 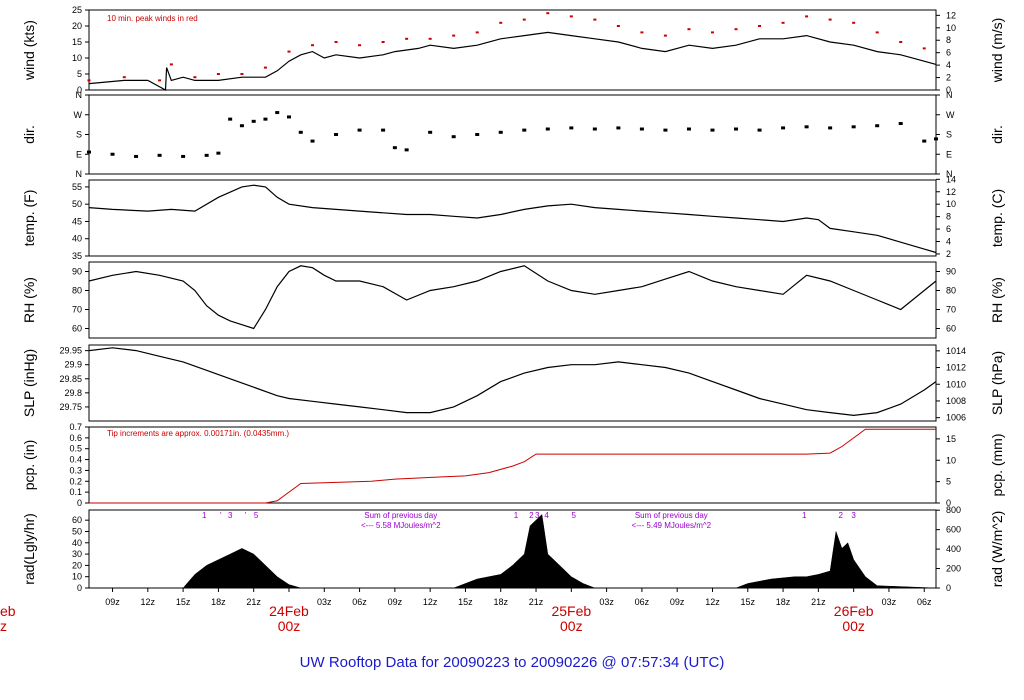 I want to click on rh-line, so click(x=512, y=297).